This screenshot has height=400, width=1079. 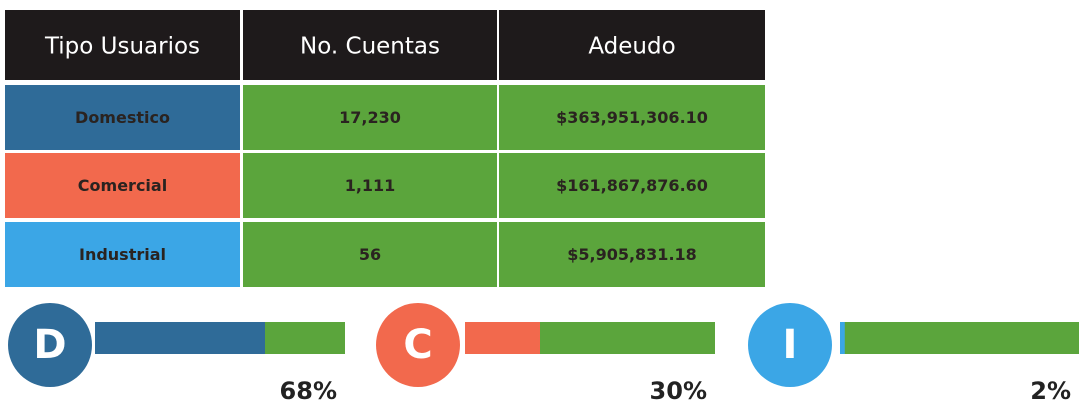 I want to click on badge-letter: C, so click(x=417, y=345).